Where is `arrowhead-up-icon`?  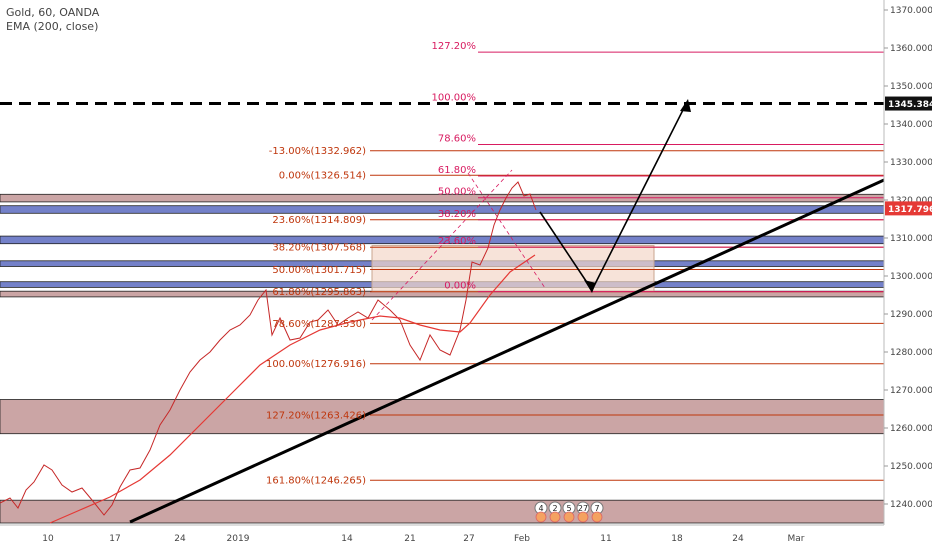 arrowhead-up-icon is located at coordinates (685, 105).